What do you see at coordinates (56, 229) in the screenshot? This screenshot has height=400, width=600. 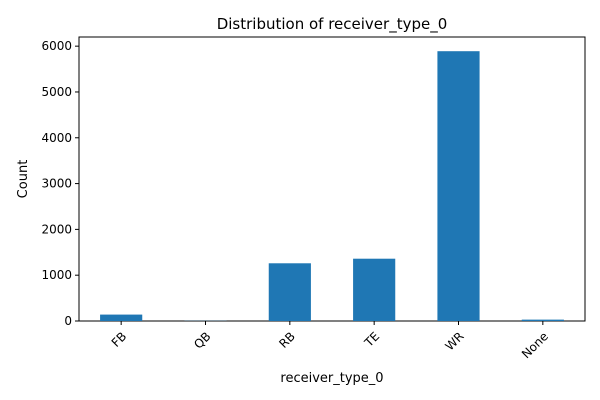 I see `y-tick-label: 2000` at bounding box center [56, 229].